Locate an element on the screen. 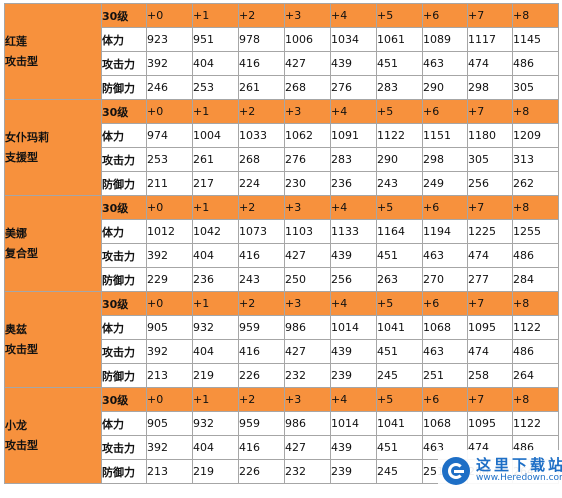  stat-value: 261 is located at coordinates (261, 87).